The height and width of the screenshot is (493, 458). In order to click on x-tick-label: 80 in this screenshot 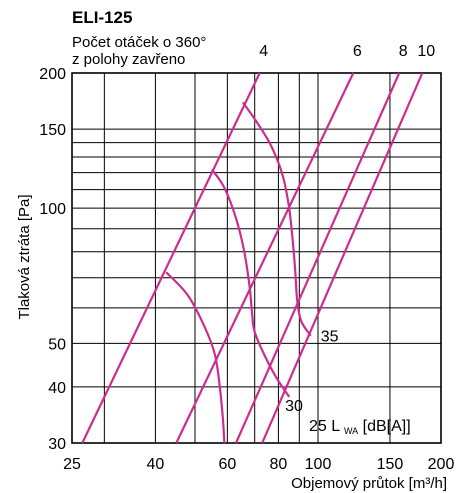, I will do `click(279, 464)`.